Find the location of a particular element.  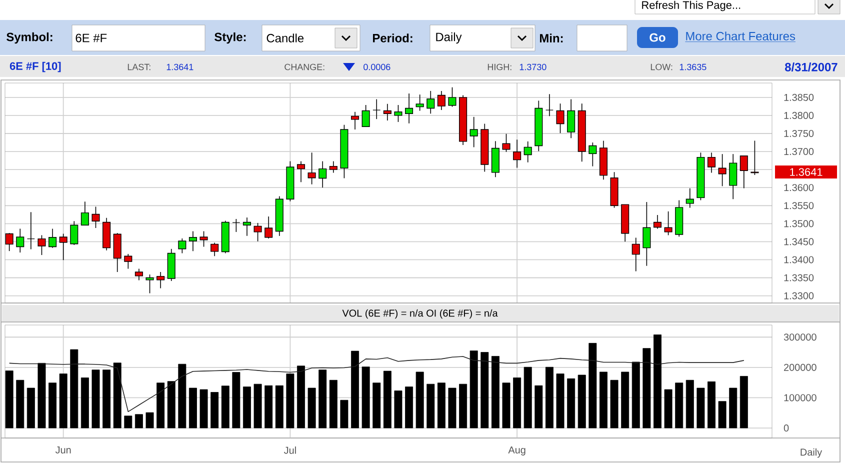

text: Period: is located at coordinates (392, 38).